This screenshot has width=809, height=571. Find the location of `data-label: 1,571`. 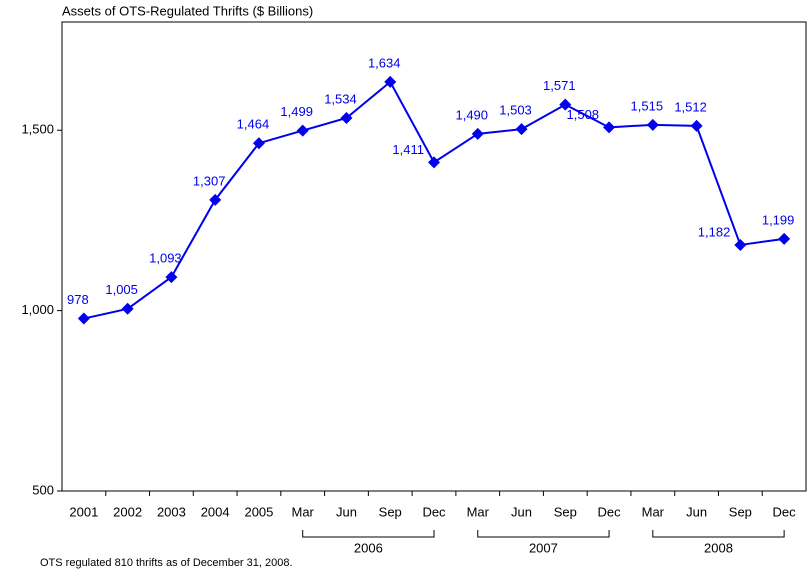

data-label: 1,571 is located at coordinates (559, 85).